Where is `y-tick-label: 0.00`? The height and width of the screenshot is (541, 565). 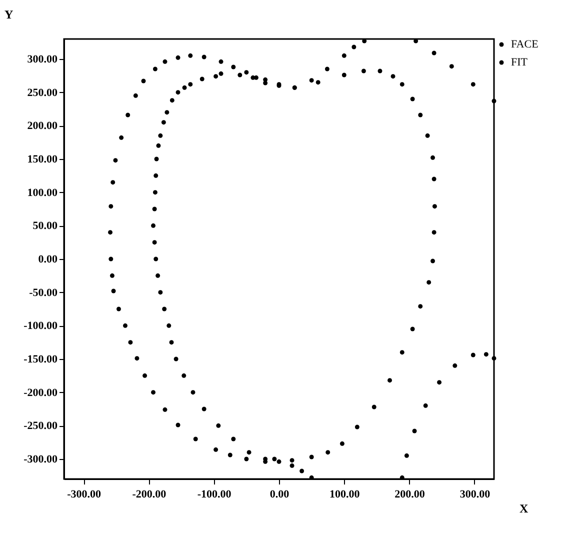
y-tick-label: 0.00 is located at coordinates (48, 260).